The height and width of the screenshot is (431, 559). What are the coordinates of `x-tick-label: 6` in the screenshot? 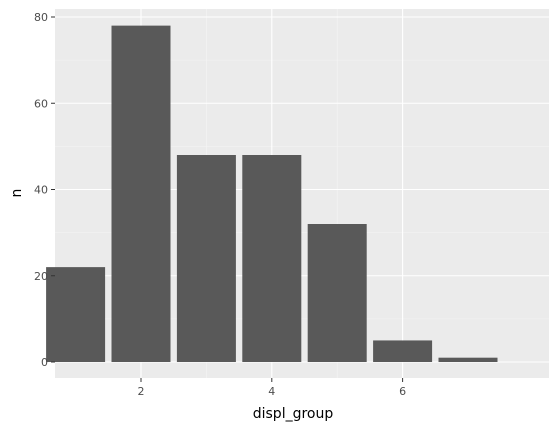 It's located at (402, 391).